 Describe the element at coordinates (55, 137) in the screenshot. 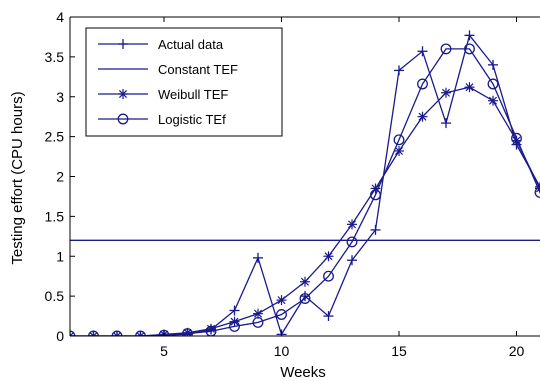

I see `y-tick-label: 2.5` at that location.